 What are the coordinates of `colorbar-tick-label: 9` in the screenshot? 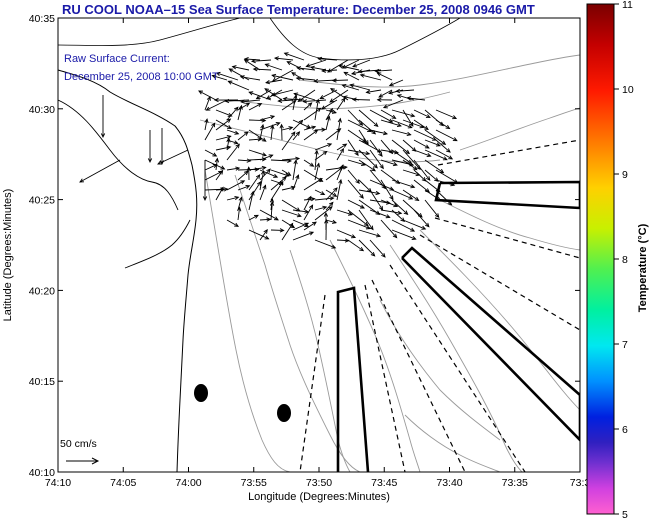 It's located at (625, 175).